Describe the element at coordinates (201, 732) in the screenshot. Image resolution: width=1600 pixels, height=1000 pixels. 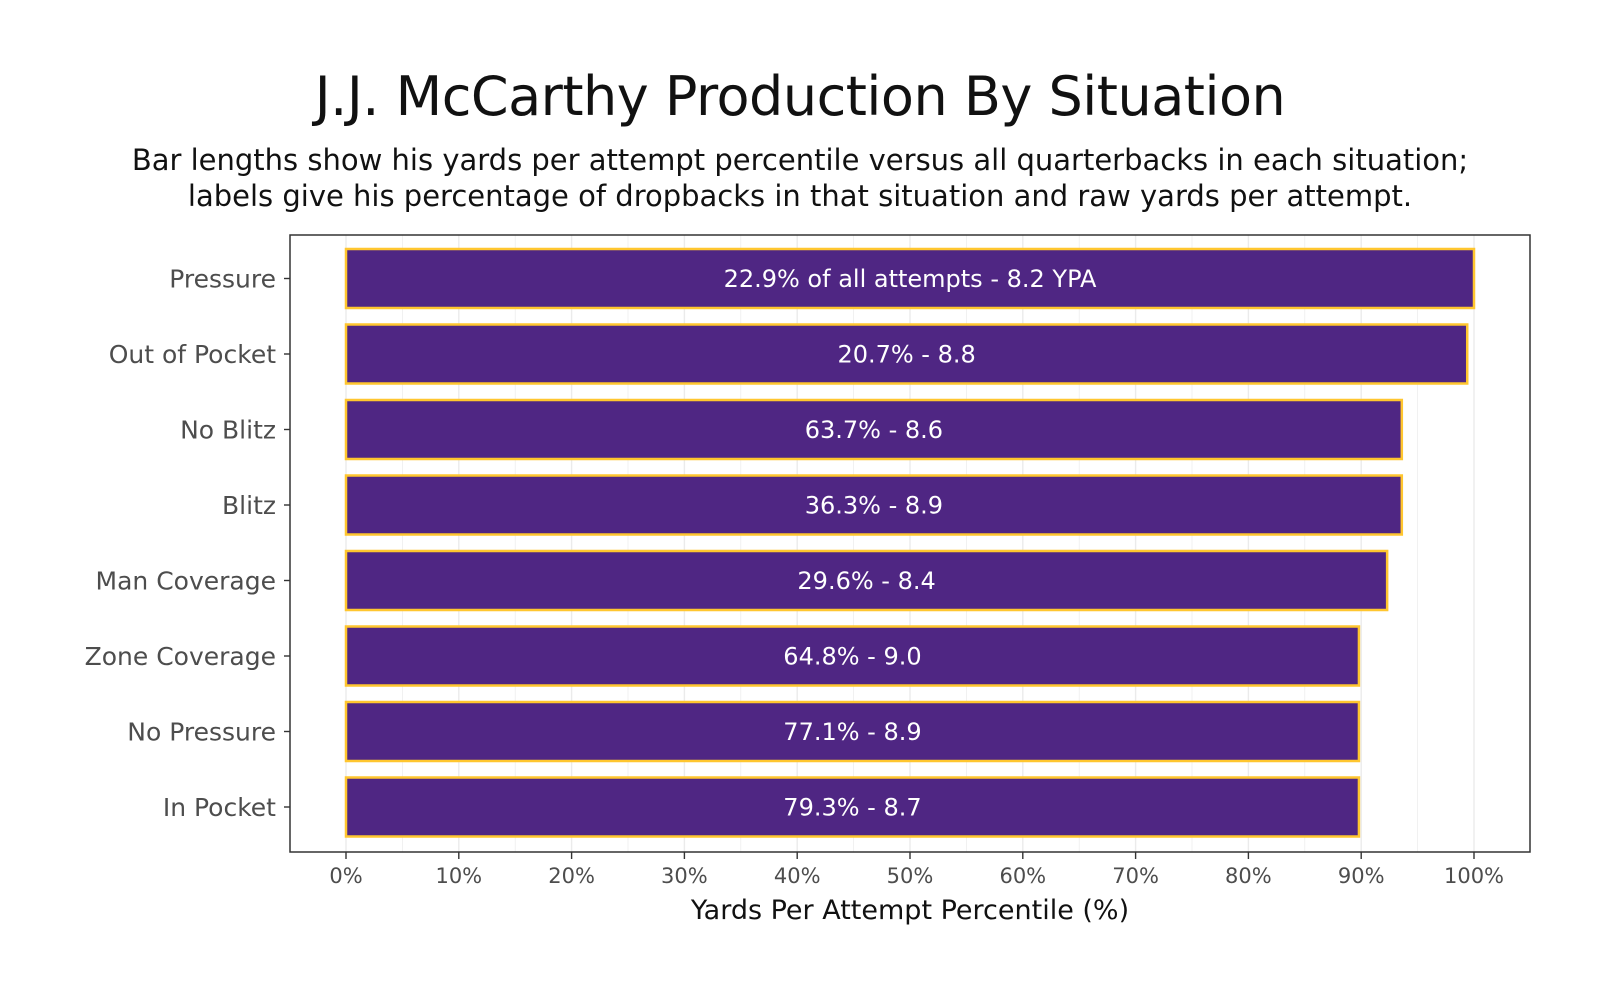
I see `category-label: No Pressure` at that location.